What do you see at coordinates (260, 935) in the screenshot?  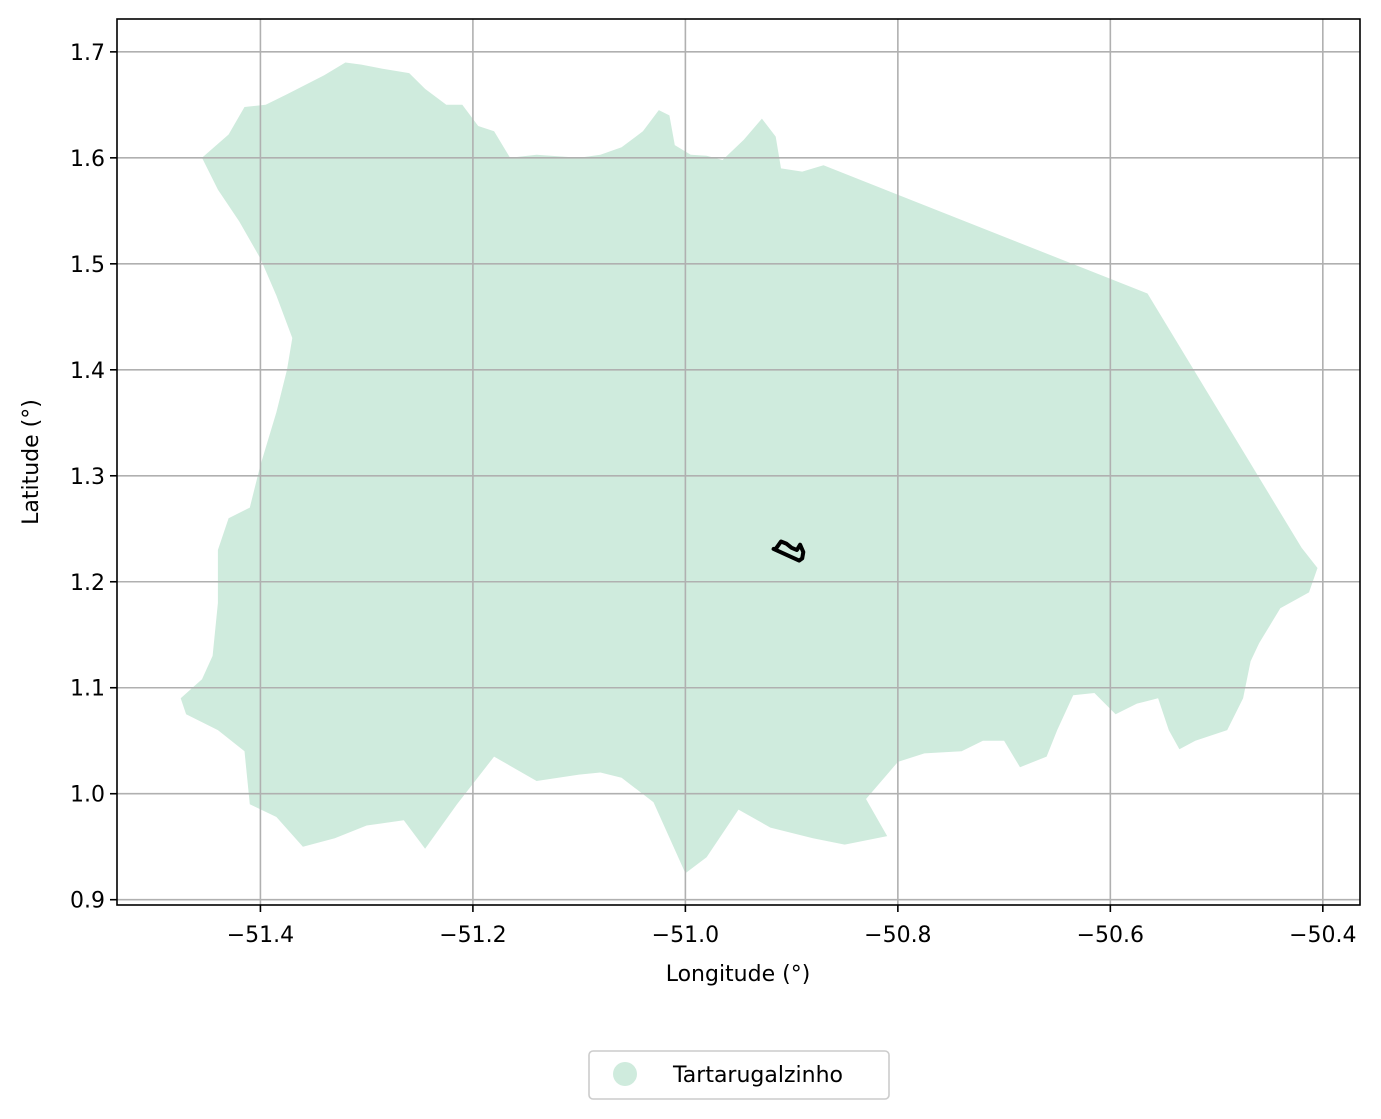 I see `x-tick-label: −51.4` at bounding box center [260, 935].